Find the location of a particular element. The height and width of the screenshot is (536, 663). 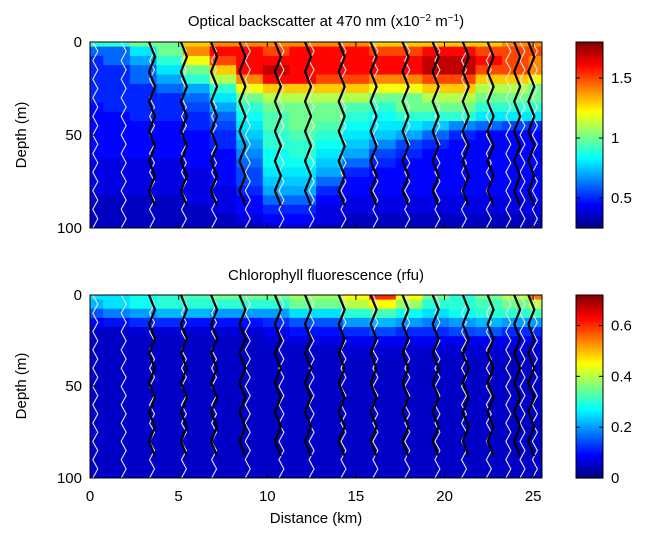

xtick-5: 5 is located at coordinates (178, 496).